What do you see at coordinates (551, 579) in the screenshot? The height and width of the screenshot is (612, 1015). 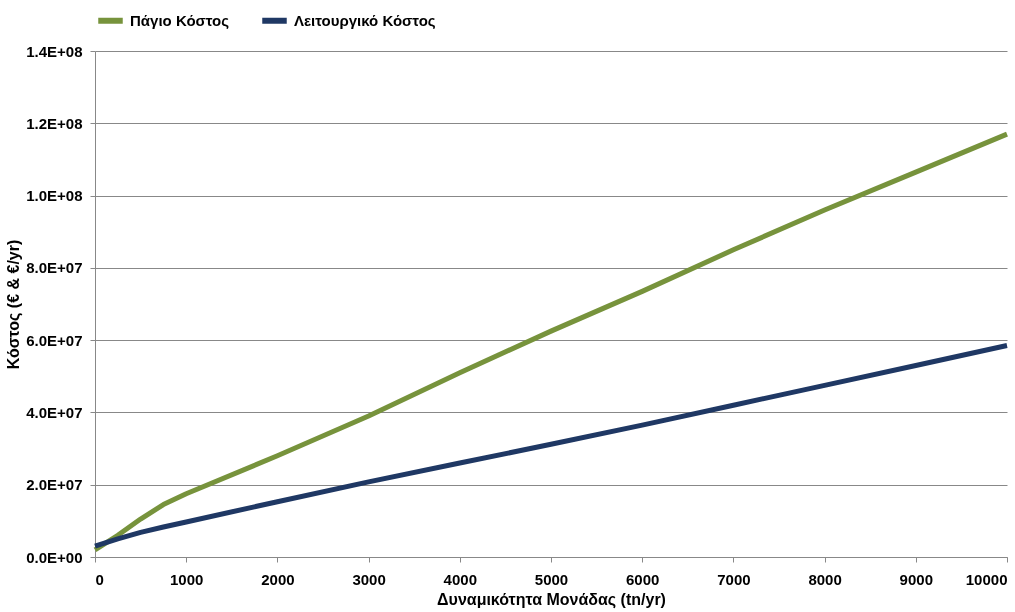 I see `x-tick-label: 5000` at bounding box center [551, 579].